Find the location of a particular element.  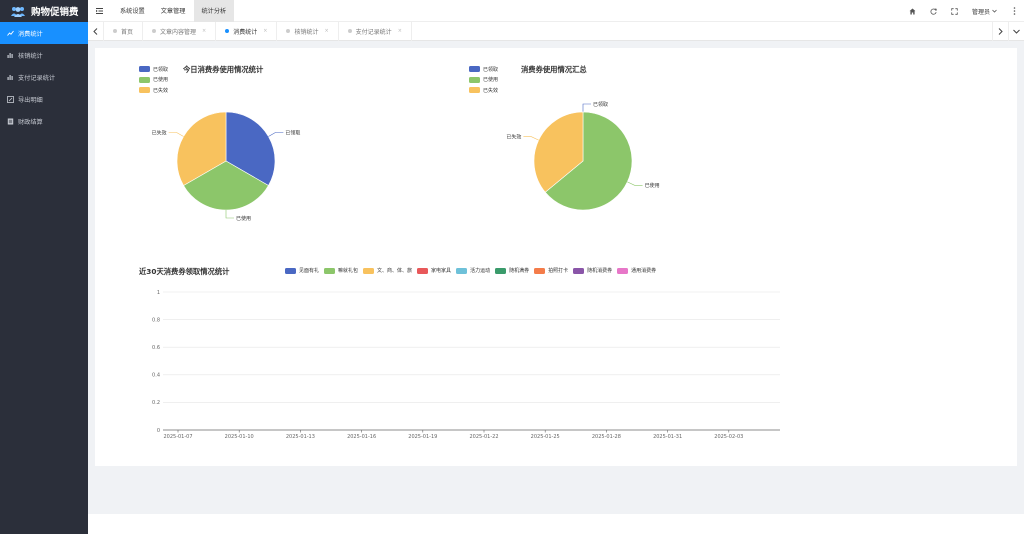

y-tick-label: 1 is located at coordinates (158, 293).